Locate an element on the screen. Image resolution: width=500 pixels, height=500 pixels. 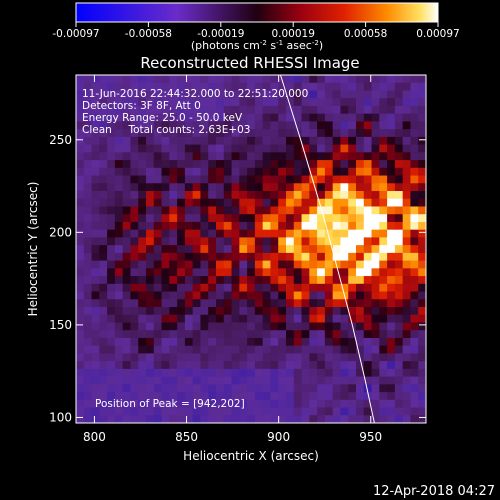
solar-limb-line is located at coordinates (327, 249).